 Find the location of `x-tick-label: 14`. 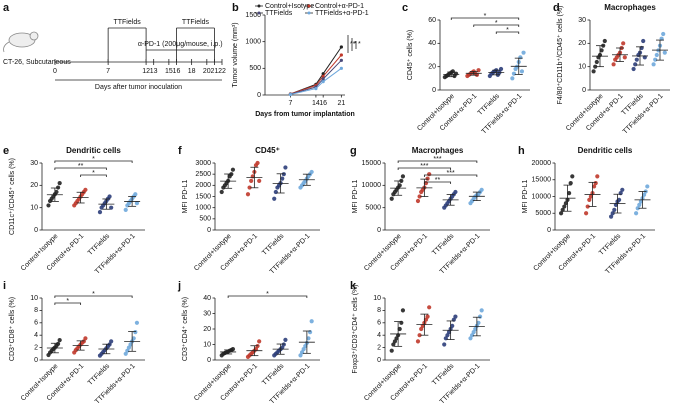

x-tick-label: 14 is located at coordinates (316, 103).